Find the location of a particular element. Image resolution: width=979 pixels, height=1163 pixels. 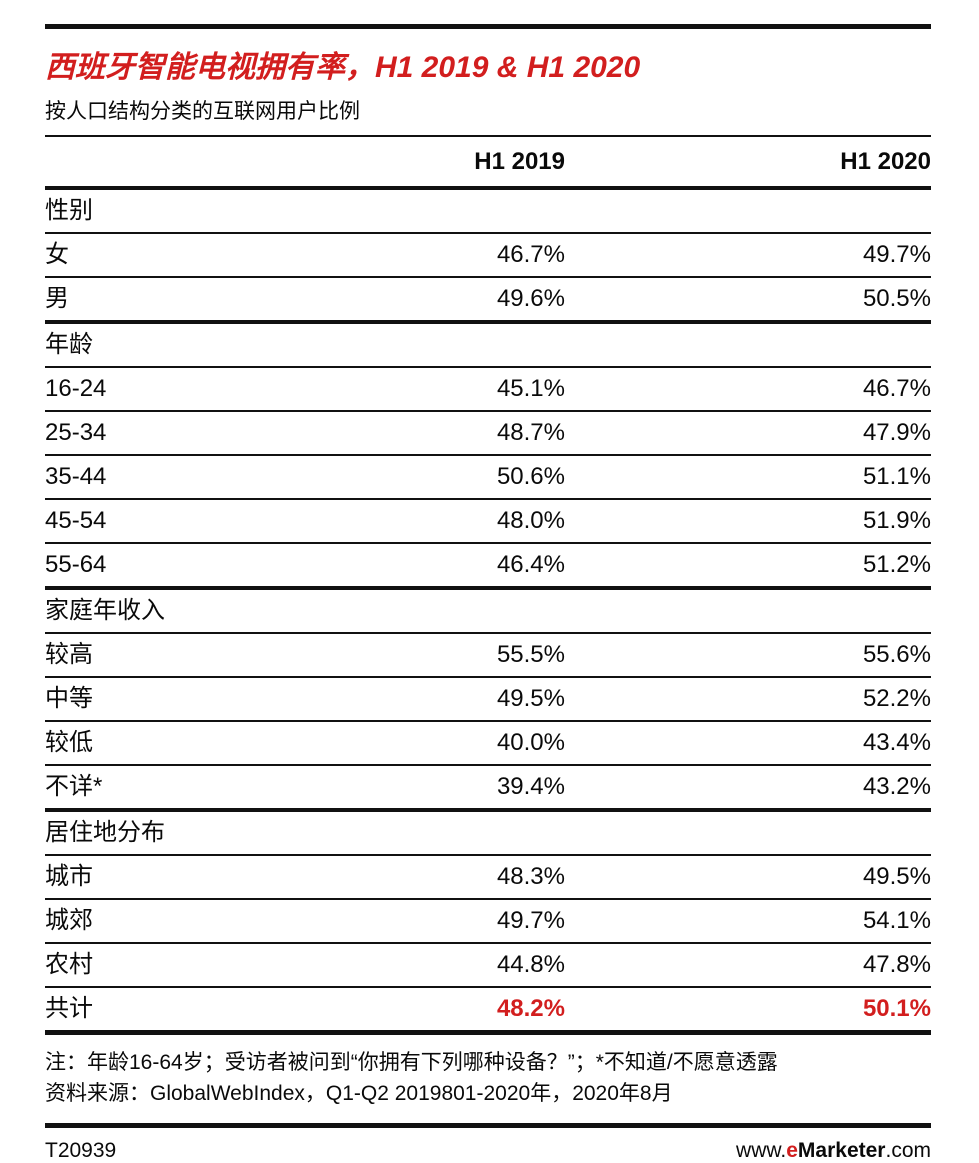

value-h1-2020: 47.9% is located at coordinates (896, 432).